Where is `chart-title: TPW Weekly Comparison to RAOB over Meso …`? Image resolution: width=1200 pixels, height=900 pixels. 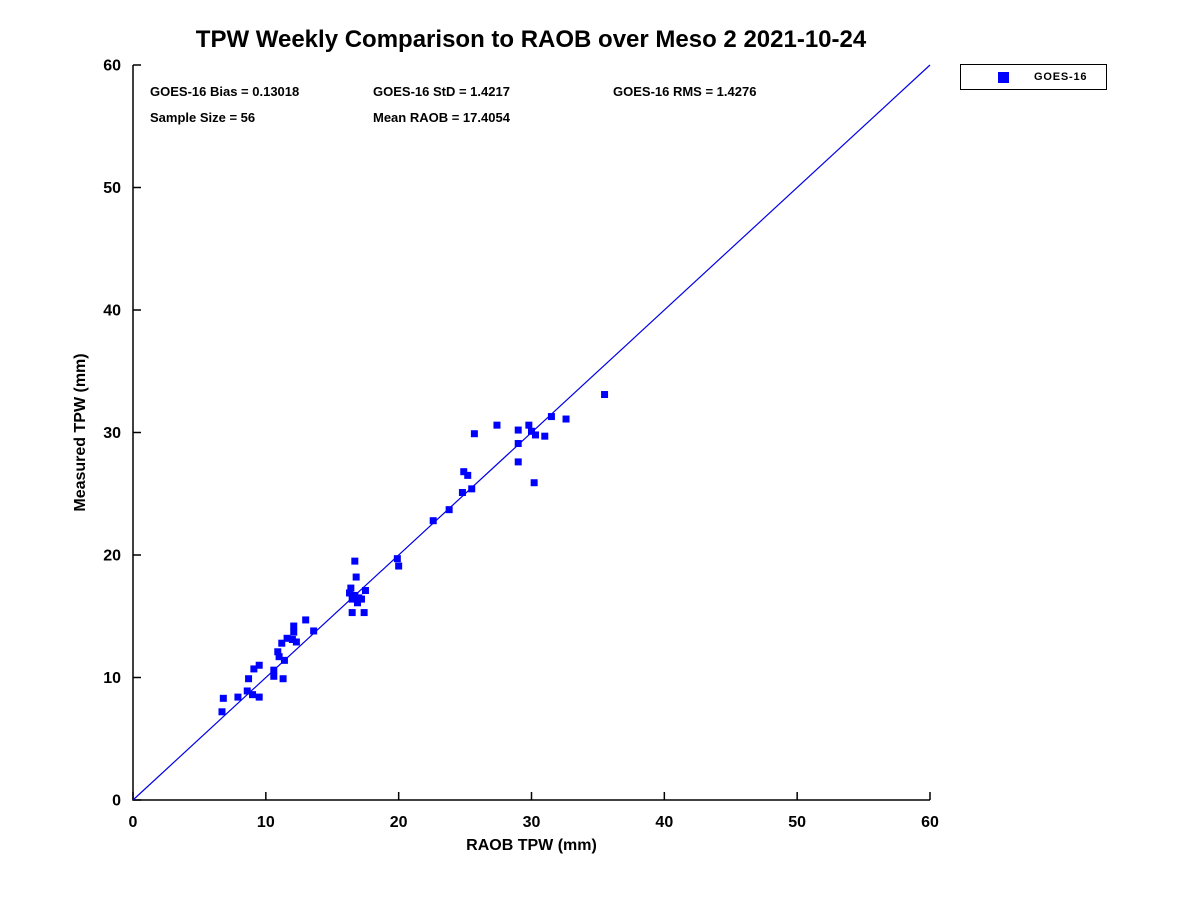 chart-title: TPW Weekly Comparison to RAOB over Meso … is located at coordinates (531, 39).